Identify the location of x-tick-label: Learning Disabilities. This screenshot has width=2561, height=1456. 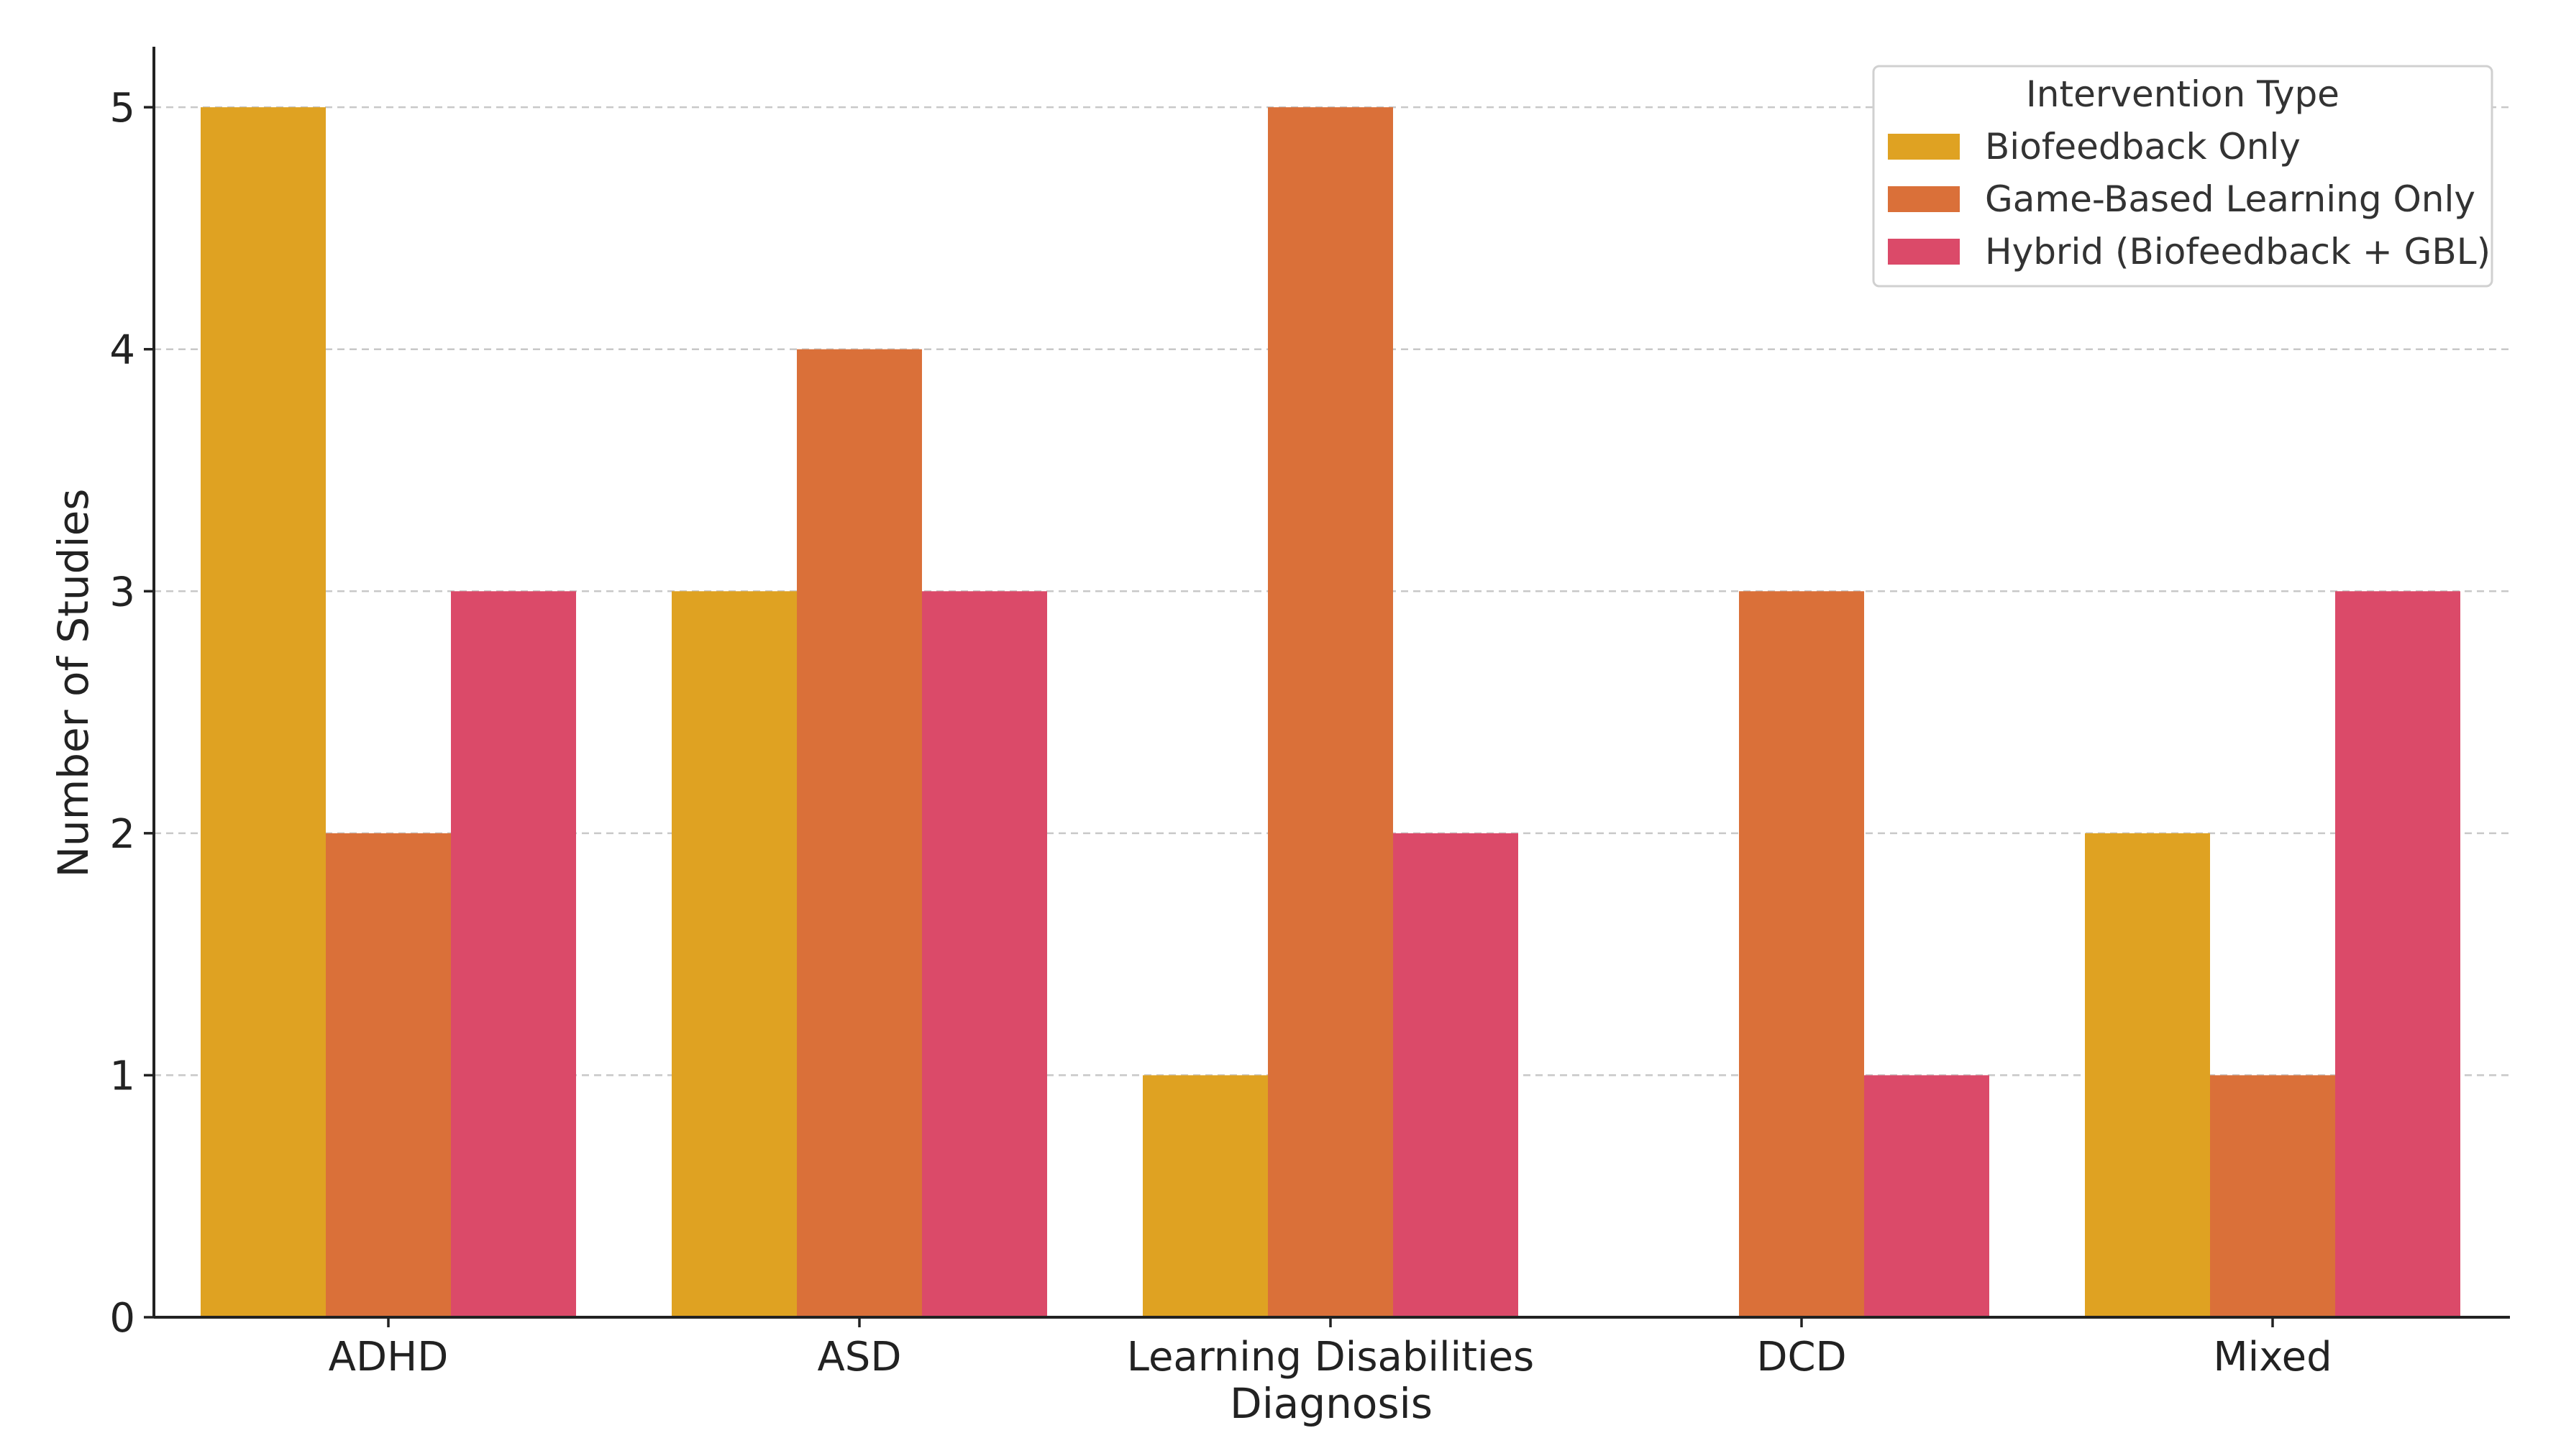
(1330, 1357).